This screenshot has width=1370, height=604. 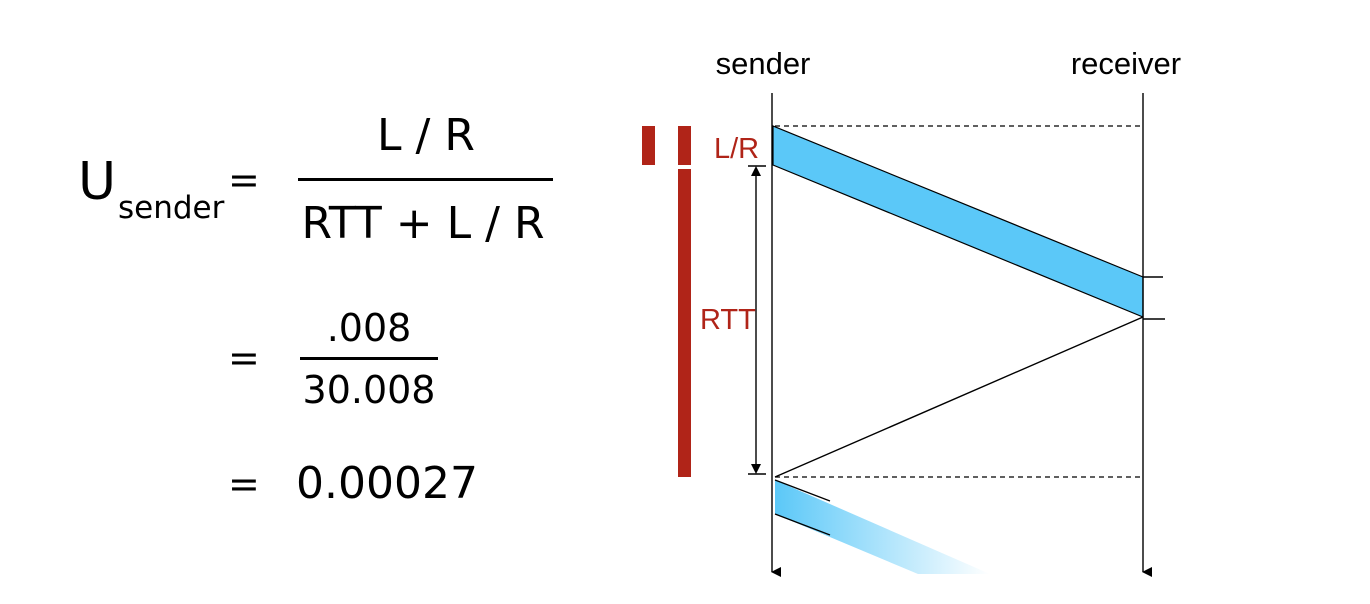 I want to click on step2-fraction-bar, so click(x=369, y=358).